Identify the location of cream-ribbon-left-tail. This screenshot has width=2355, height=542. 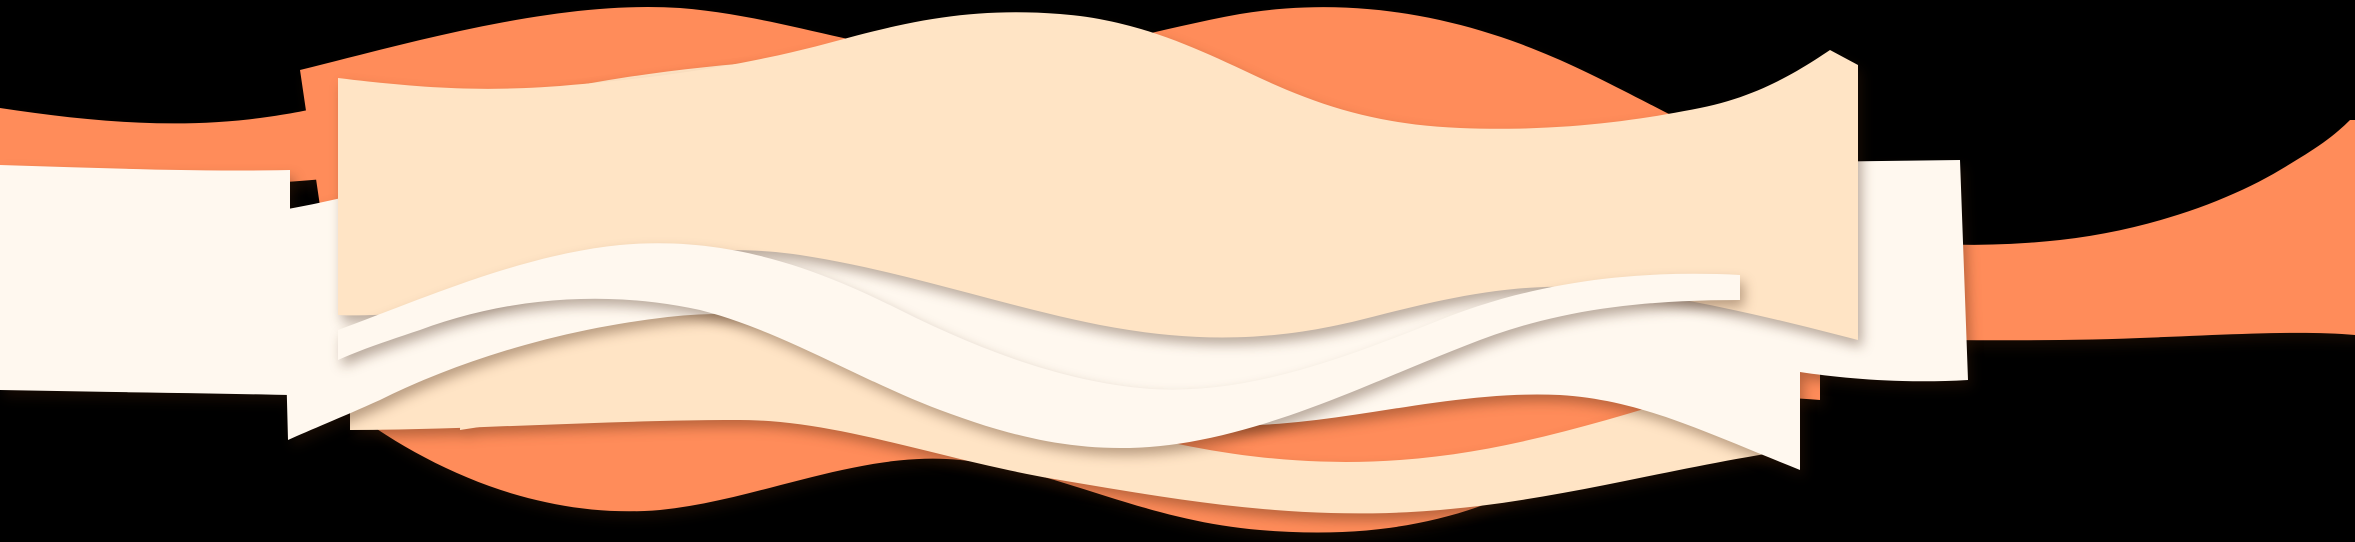
(145, 280).